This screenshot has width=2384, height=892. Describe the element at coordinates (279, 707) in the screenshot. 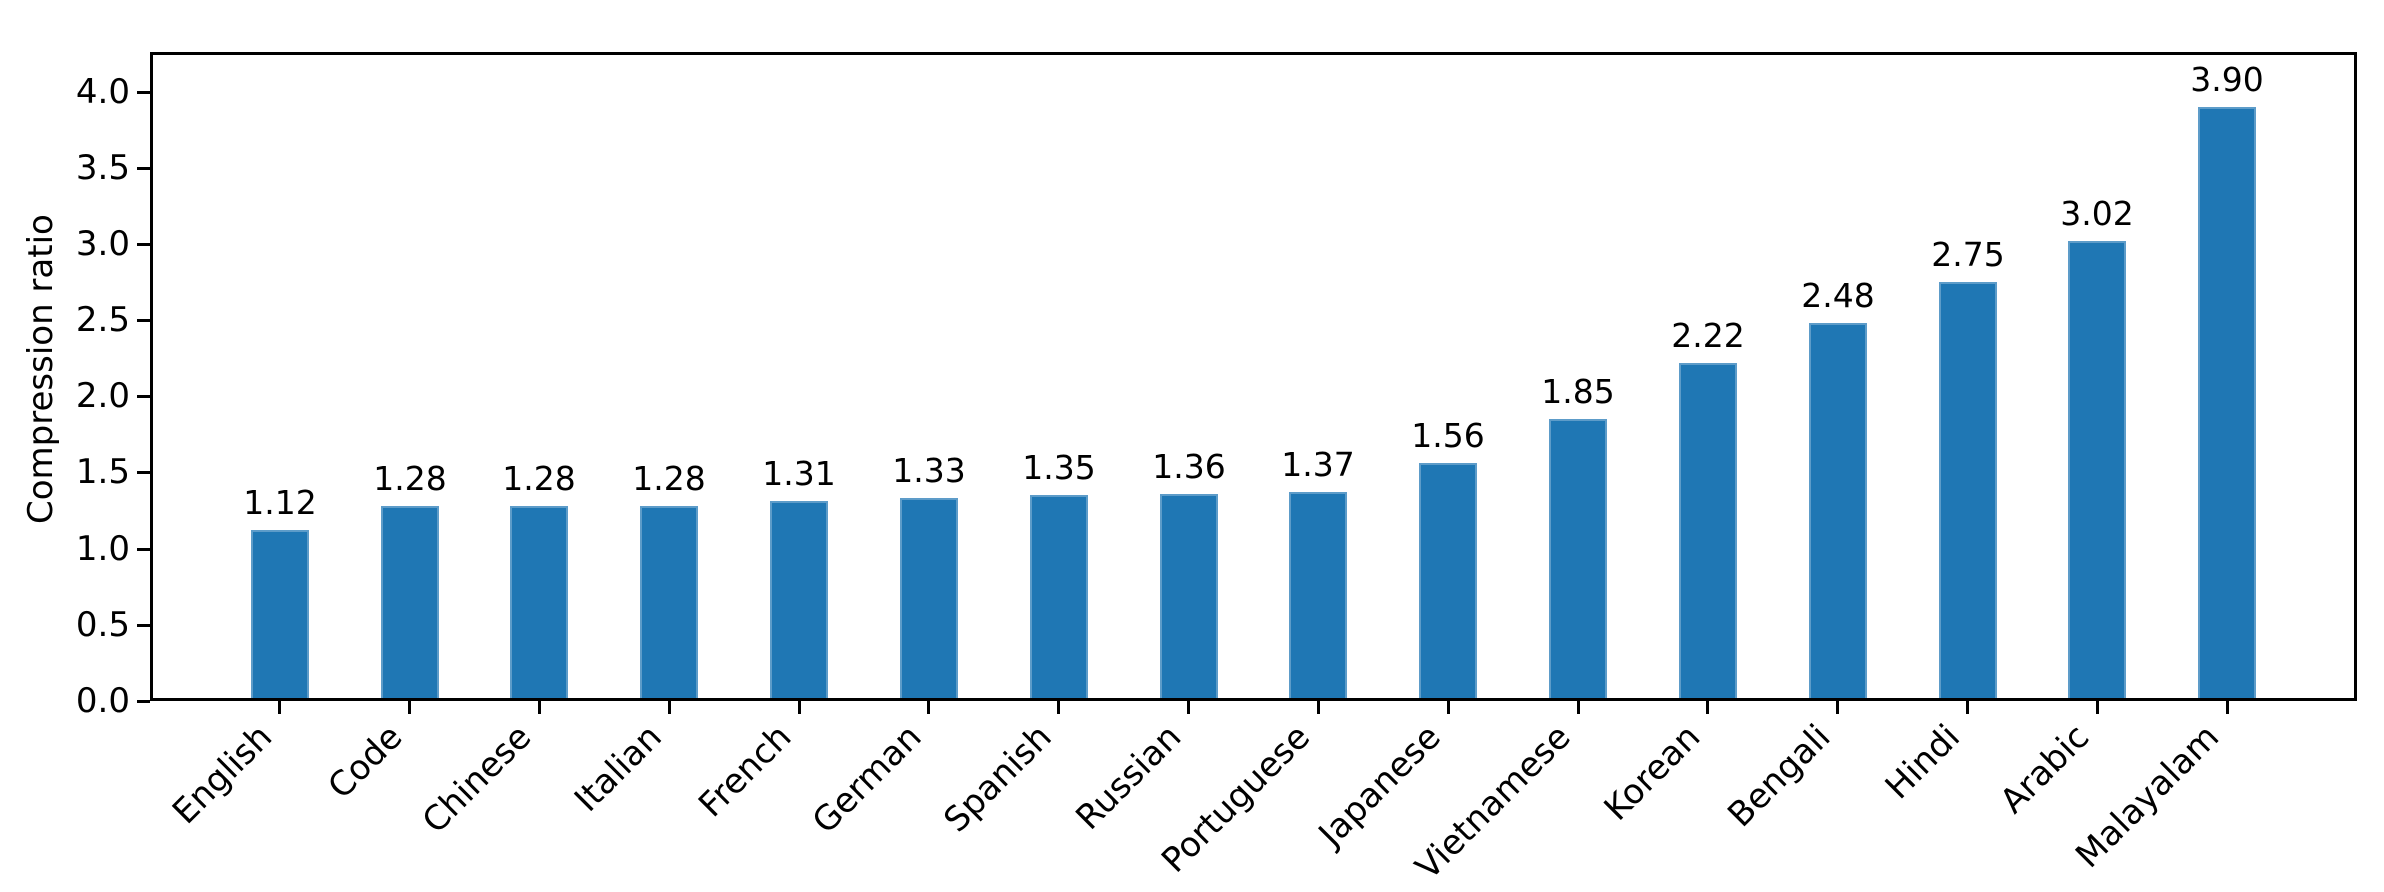

I see `x-axis-tick-english` at that location.